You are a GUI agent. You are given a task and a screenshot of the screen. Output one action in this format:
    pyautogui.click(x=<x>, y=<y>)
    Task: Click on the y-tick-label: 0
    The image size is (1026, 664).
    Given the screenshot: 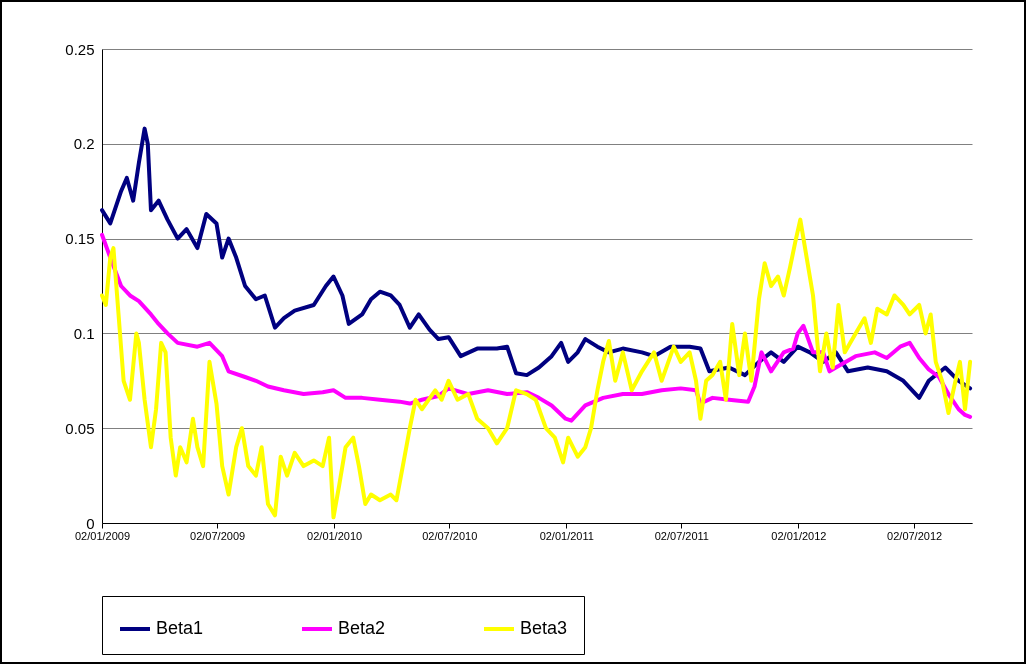 What is the action you would take?
    pyautogui.click(x=90, y=523)
    